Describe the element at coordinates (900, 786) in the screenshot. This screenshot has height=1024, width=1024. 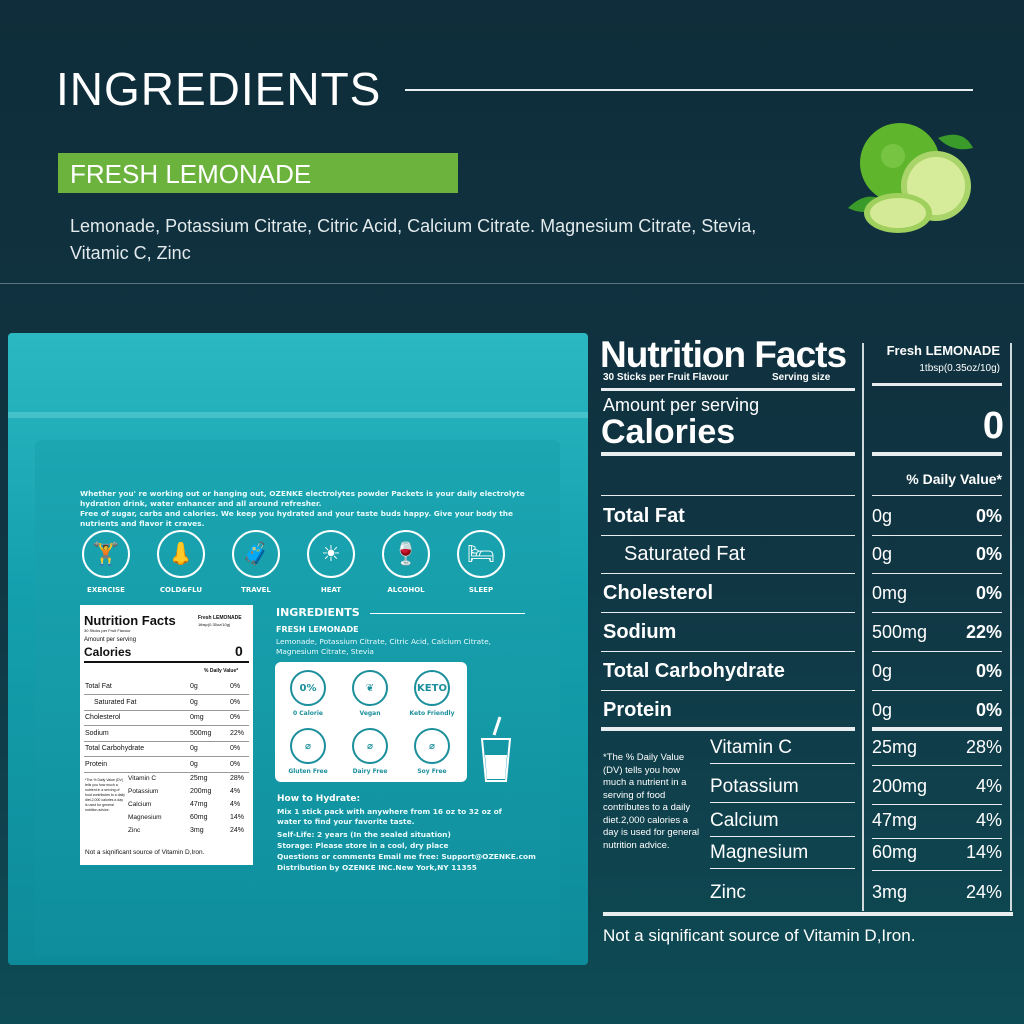
I see `mineral-amount: 200mg` at that location.